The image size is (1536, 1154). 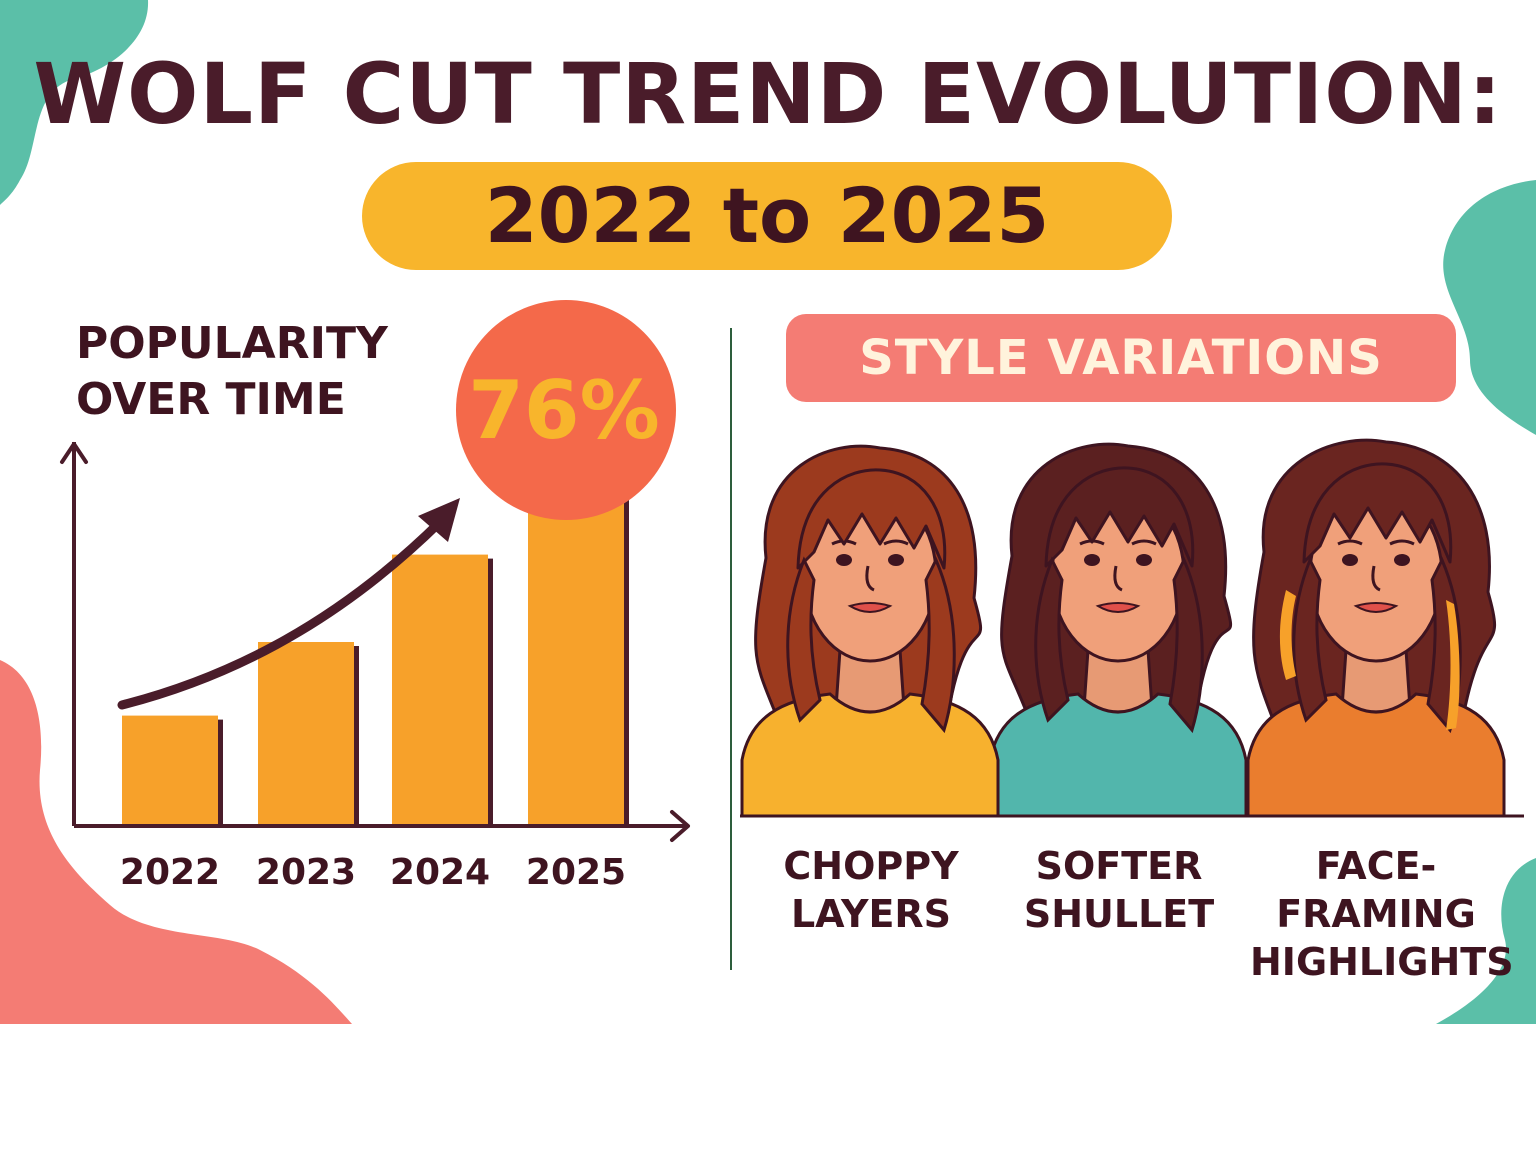 What do you see at coordinates (731, 649) in the screenshot?
I see `section-divider` at bounding box center [731, 649].